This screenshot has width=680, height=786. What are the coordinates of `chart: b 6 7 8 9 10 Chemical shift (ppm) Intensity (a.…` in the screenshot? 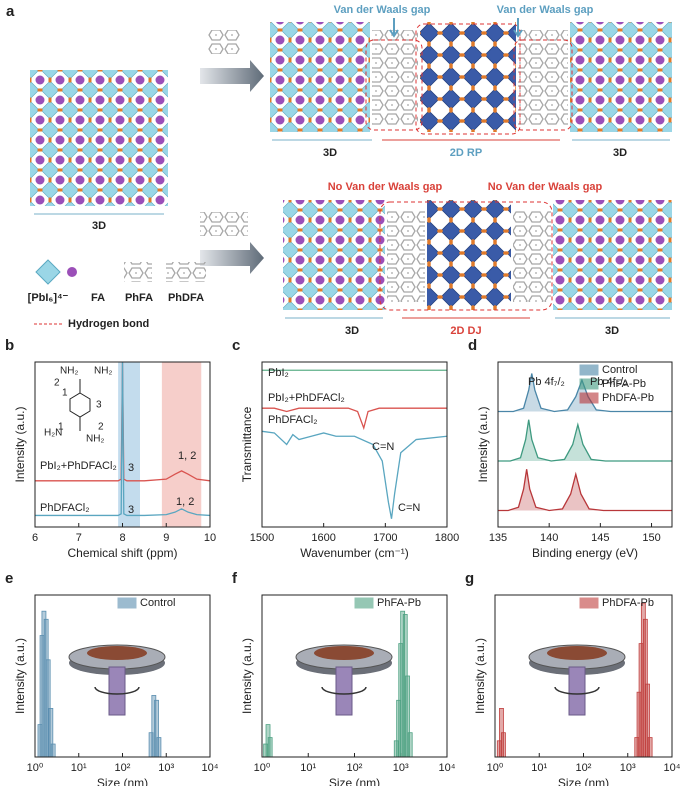 It's located at (110, 448).